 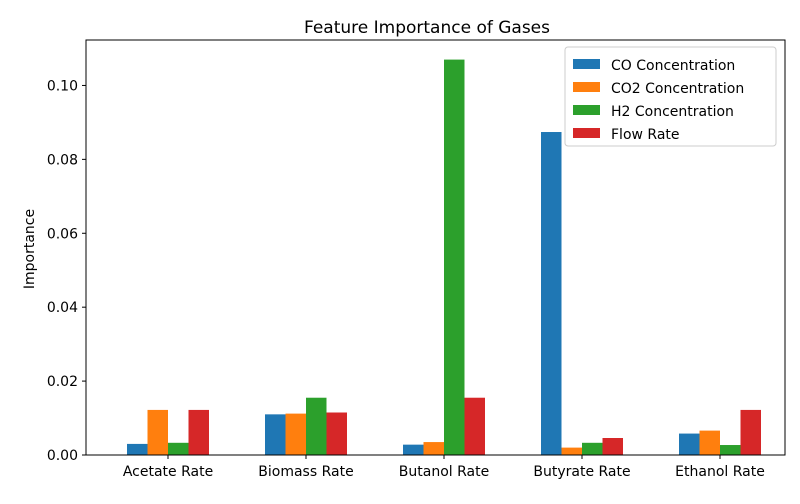 What do you see at coordinates (30, 249) in the screenshot?
I see `y-axis-label: Importance` at bounding box center [30, 249].